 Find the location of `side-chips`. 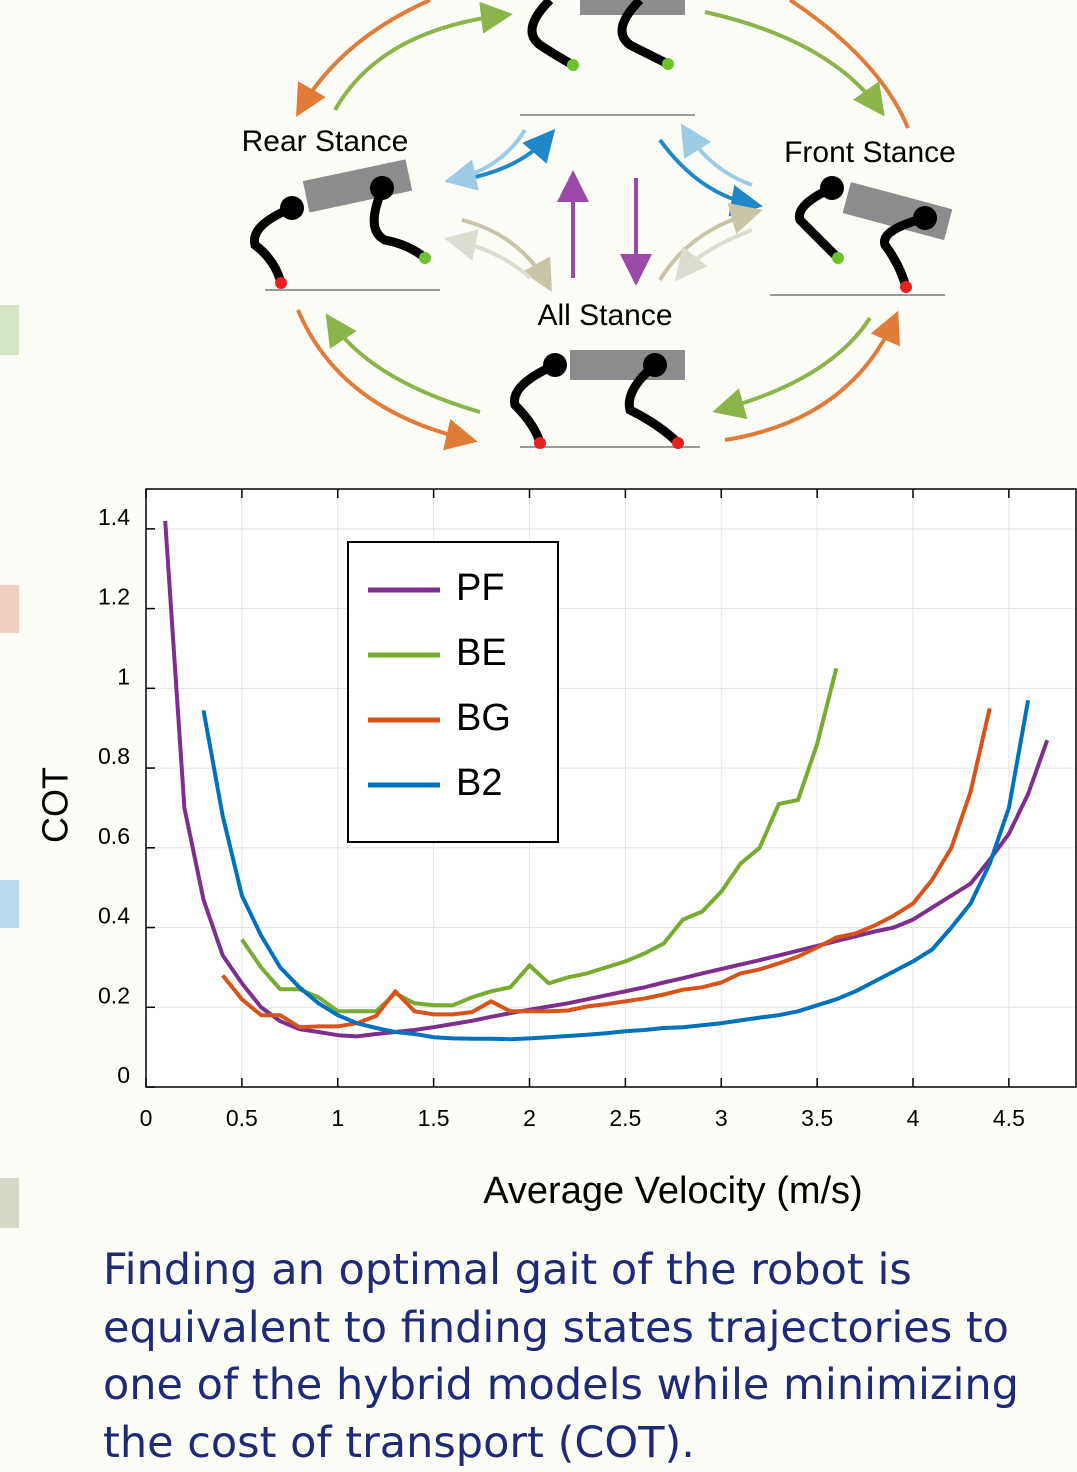

side-chips is located at coordinates (9, 766).